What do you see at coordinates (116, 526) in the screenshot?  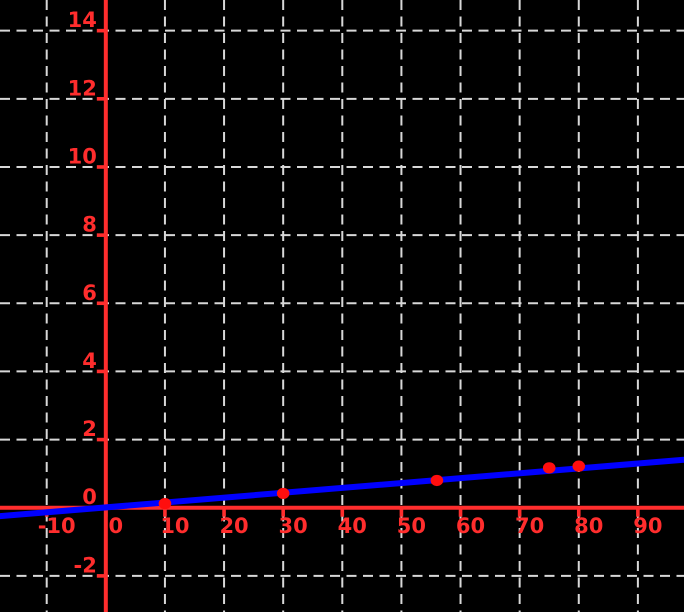 I see `x-tick-label-0: 0` at bounding box center [116, 526].